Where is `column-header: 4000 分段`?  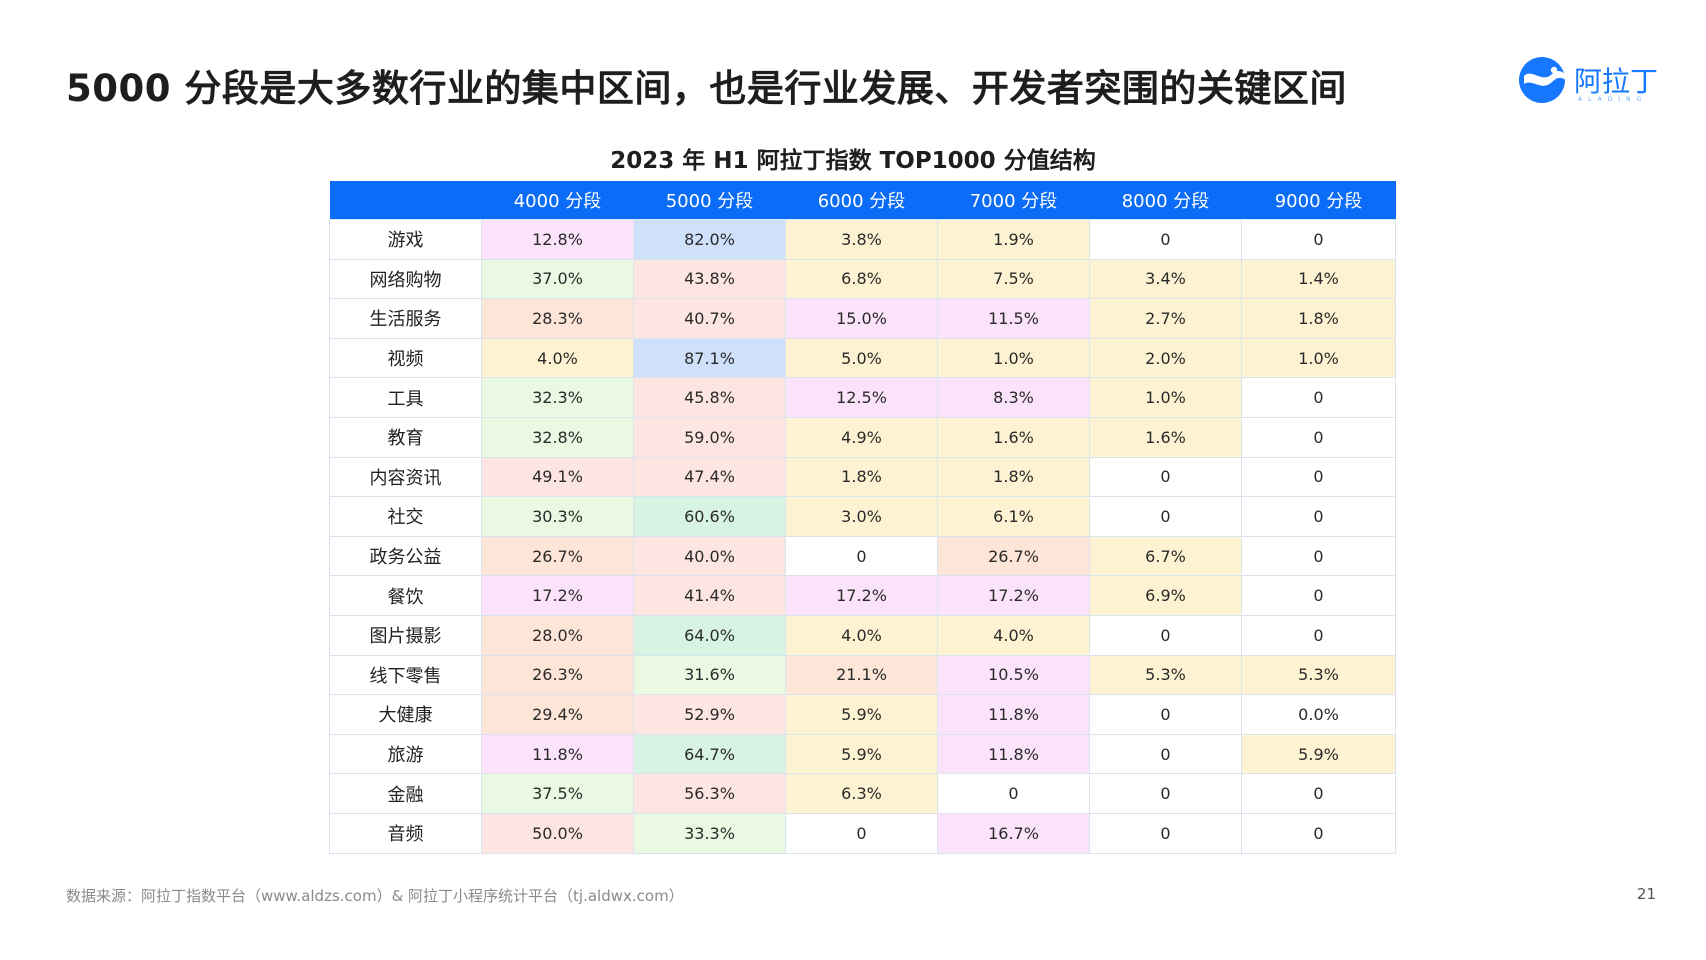
column-header: 4000 分段 is located at coordinates (557, 200).